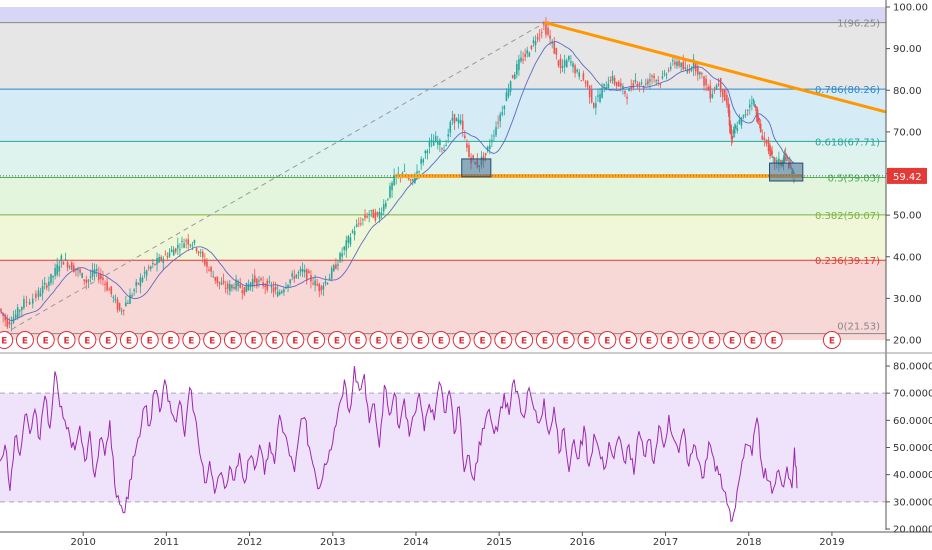  What do you see at coordinates (907, 216) in the screenshot?
I see `price-tick-label: 50.00` at bounding box center [907, 216].